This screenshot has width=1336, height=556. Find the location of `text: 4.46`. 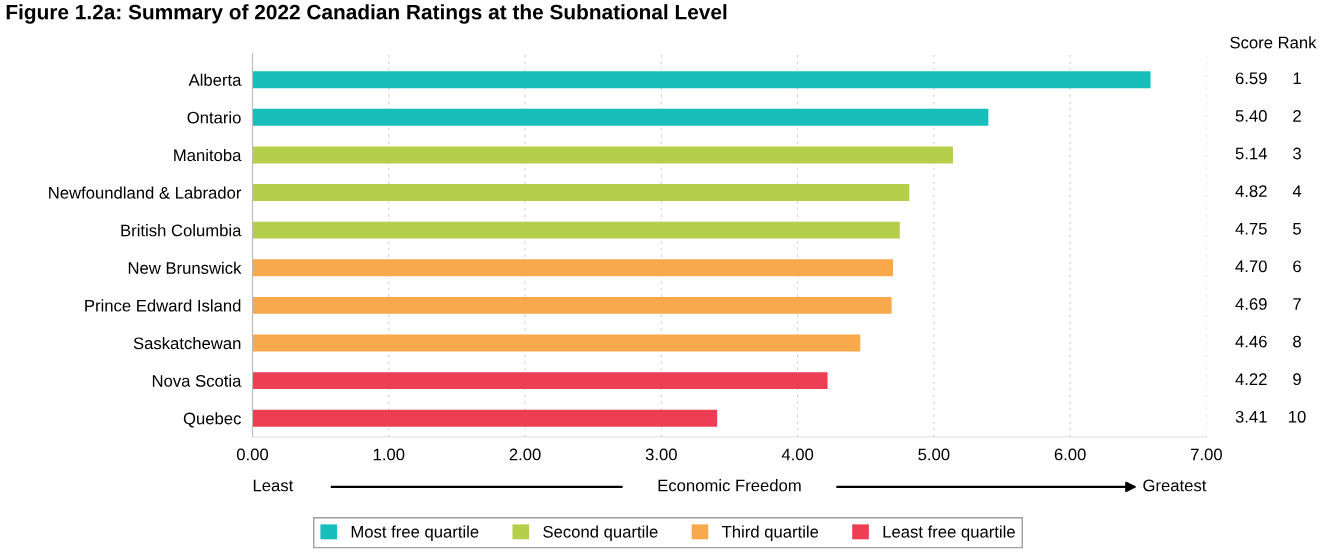

text: 4.46 is located at coordinates (1251, 341).